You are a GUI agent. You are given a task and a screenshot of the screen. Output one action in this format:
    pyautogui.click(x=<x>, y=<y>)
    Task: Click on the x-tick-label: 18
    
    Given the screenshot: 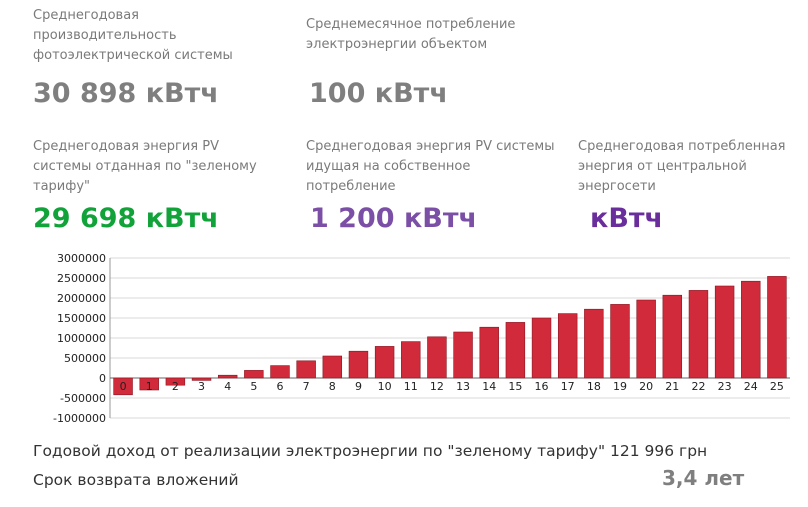 What is the action you would take?
    pyautogui.click(x=594, y=386)
    